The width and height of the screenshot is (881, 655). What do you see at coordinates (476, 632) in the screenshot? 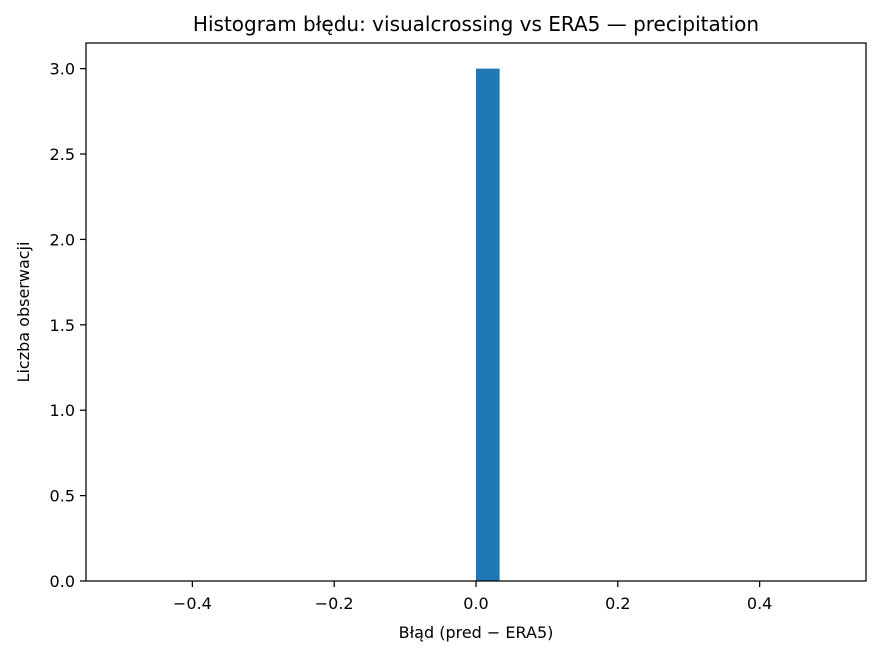
I see `x-axis-label: Błąd (pred − ERA5)` at bounding box center [476, 632].